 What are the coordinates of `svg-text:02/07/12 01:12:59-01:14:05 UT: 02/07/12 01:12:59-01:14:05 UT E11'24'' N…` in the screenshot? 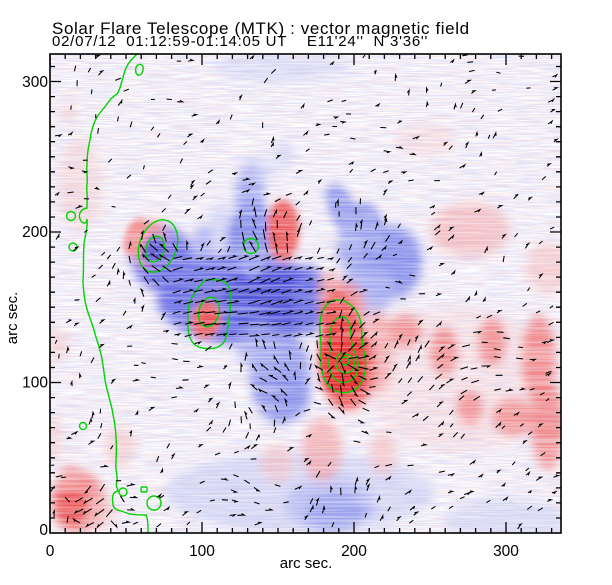 It's located at (240, 41).